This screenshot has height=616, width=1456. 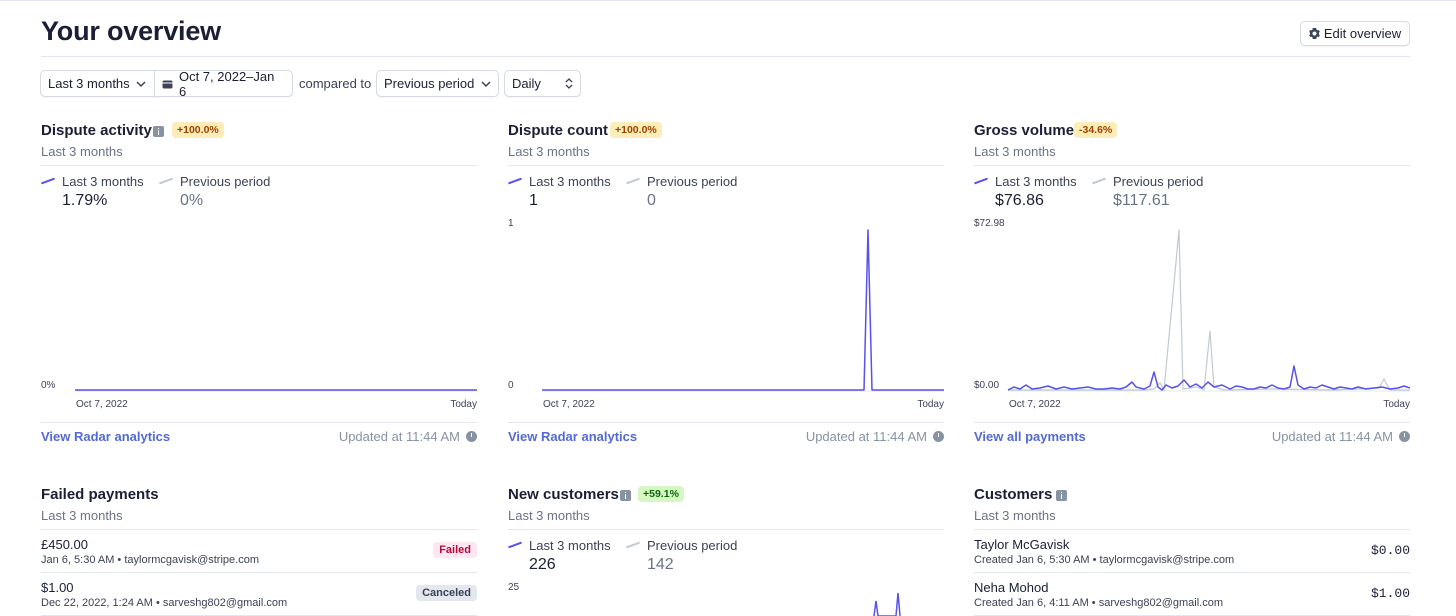 I want to click on top-divider, so click(x=728, y=0).